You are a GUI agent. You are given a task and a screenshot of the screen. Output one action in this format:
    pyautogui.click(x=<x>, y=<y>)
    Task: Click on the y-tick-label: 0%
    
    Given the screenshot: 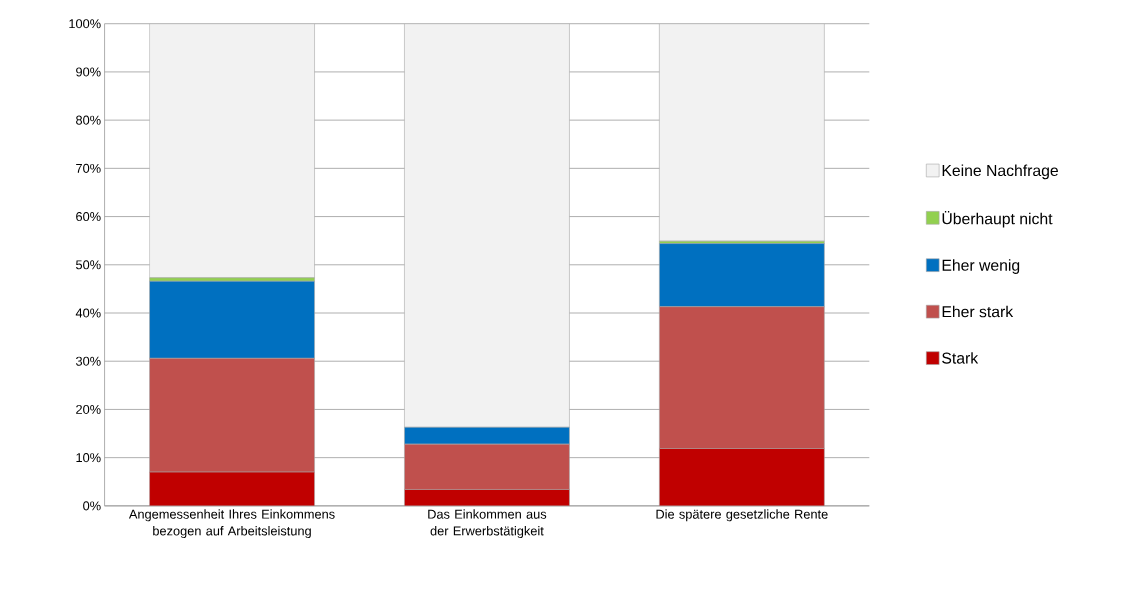 What is the action you would take?
    pyautogui.click(x=92, y=506)
    